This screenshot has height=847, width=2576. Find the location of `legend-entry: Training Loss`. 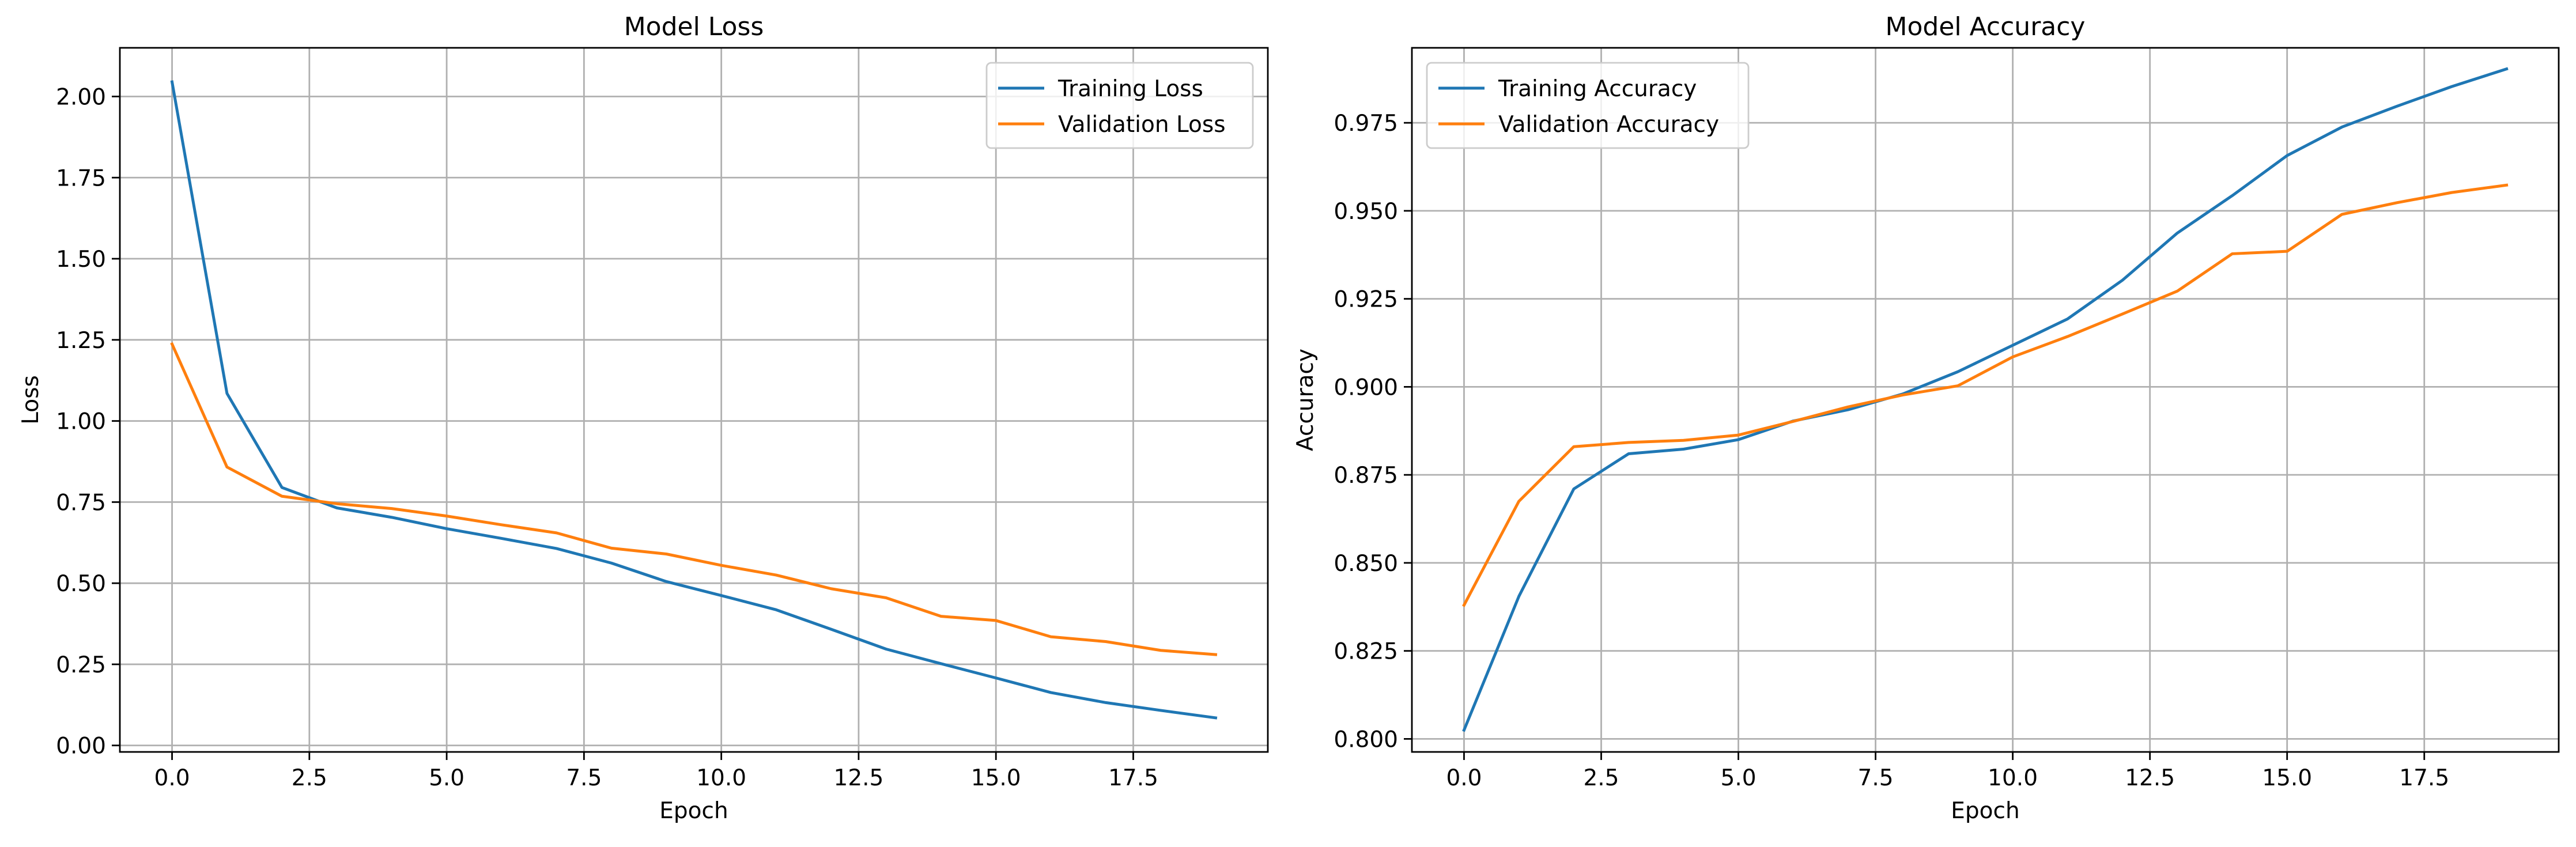

legend-entry: Training Loss is located at coordinates (1130, 89).